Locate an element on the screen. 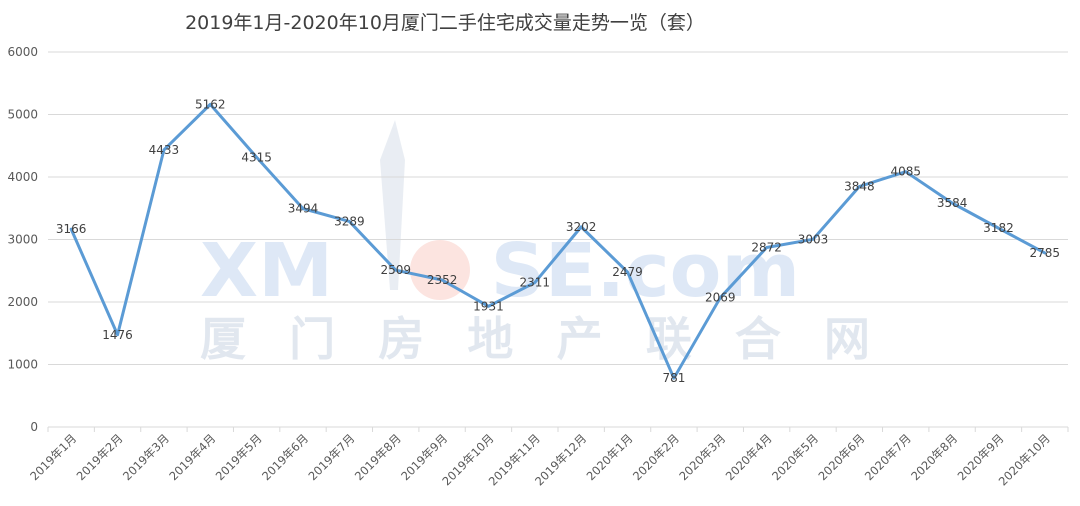  x-tick-label: 2019年8月 is located at coordinates (378, 457).